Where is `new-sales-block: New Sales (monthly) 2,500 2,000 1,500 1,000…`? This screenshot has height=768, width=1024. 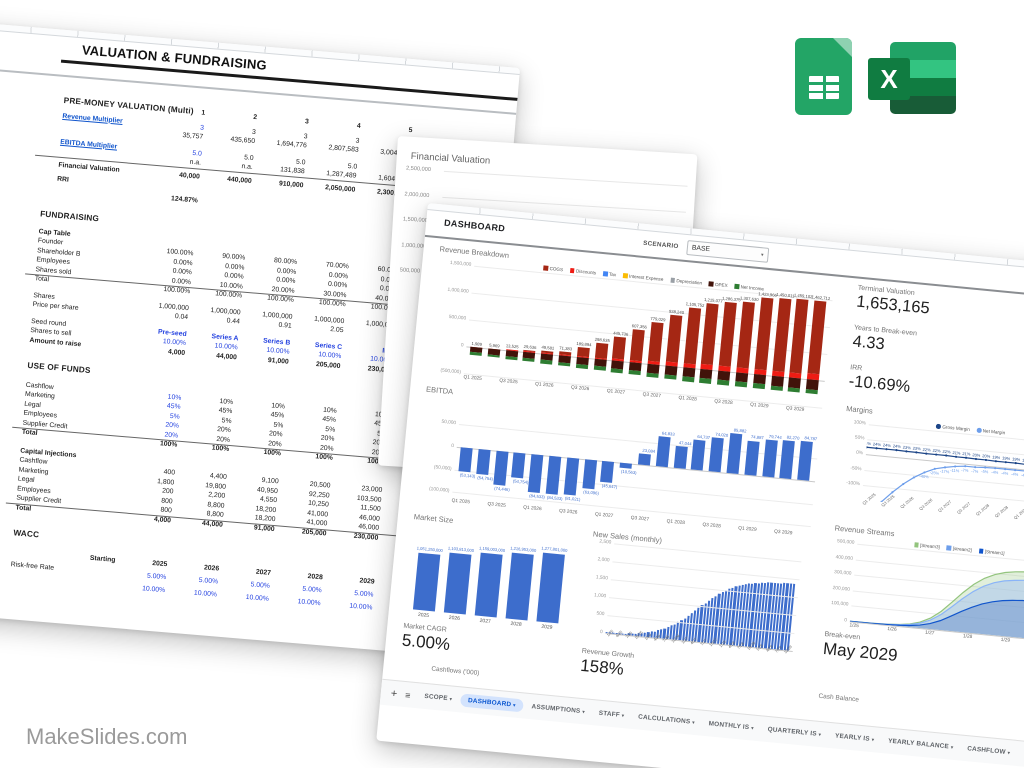
new-sales-block: New Sales (monthly) 2,500 2,000 1,500 1,000… is located at coordinates (695, 612).